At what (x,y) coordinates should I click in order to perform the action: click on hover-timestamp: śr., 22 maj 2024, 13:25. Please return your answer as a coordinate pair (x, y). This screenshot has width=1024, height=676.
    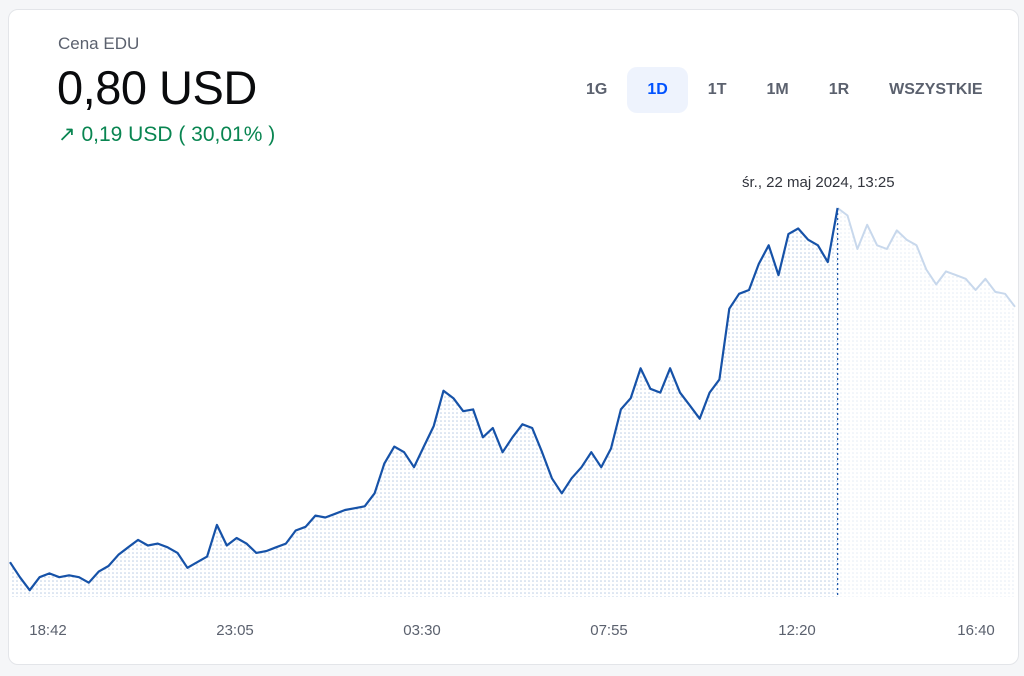
    Looking at the image, I should click on (818, 182).